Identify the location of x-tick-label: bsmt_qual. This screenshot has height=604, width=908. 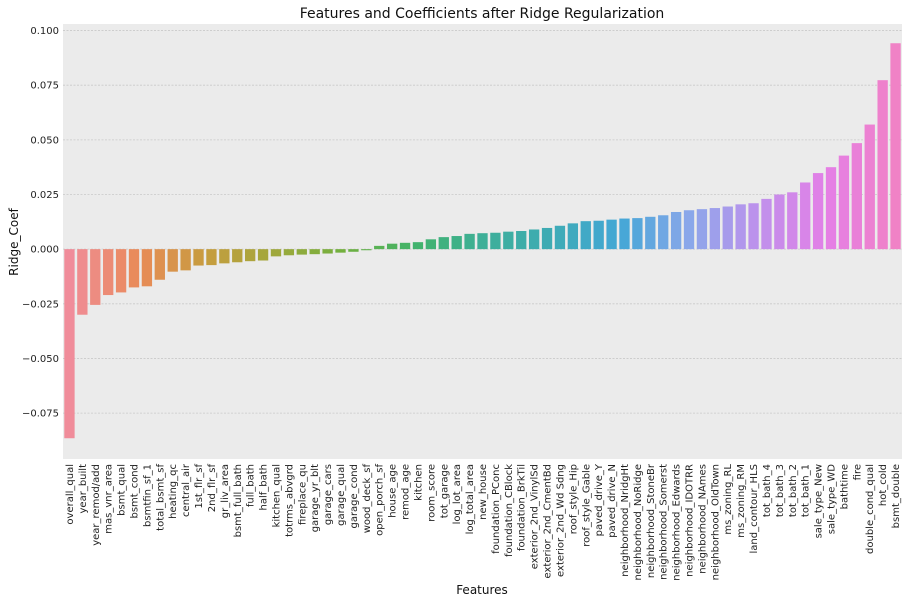
(122, 490).